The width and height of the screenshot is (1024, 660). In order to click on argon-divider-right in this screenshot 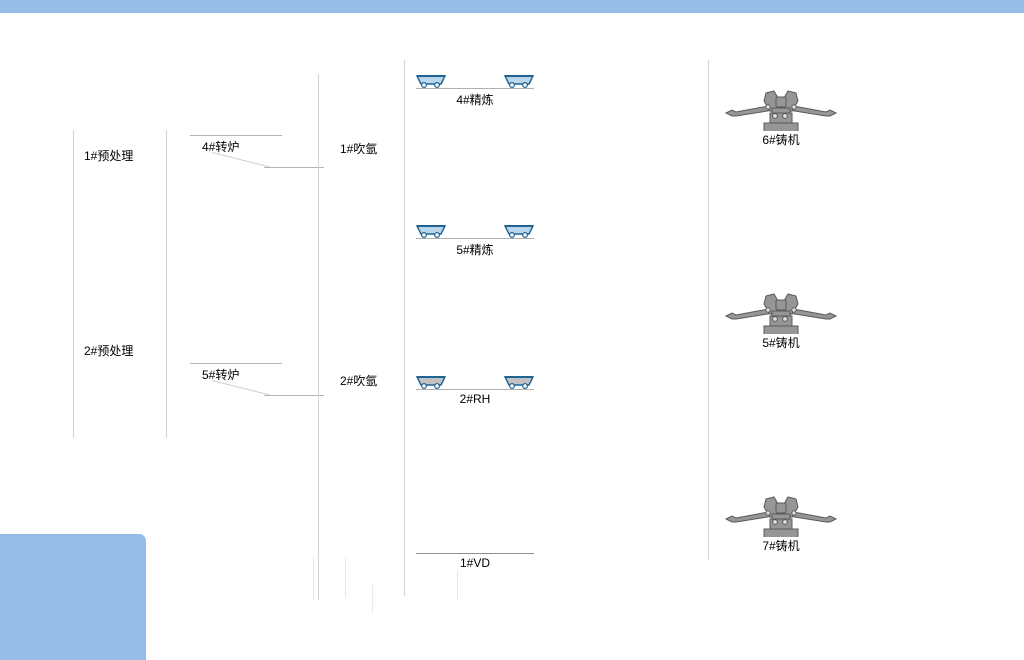, I will do `click(404, 328)`.